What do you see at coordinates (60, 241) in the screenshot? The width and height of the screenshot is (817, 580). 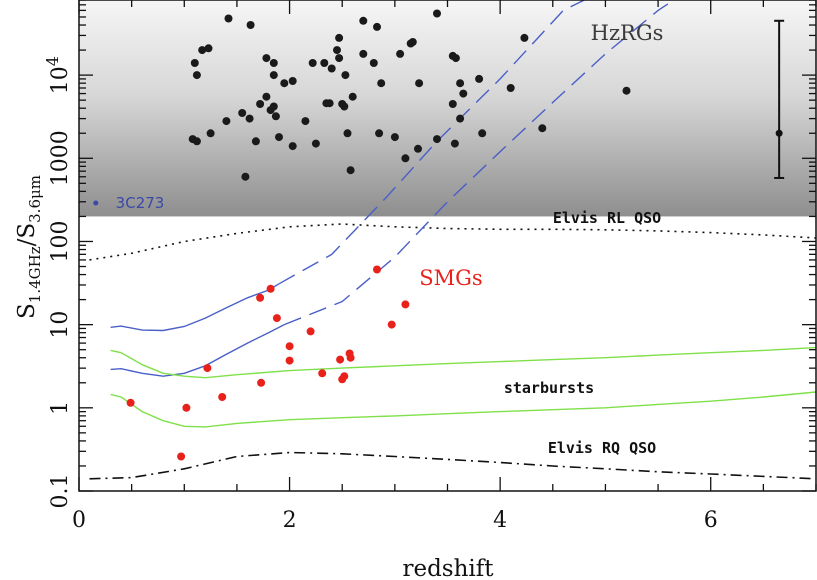 I see `y-tick-label-100: 100` at bounding box center [60, 241].